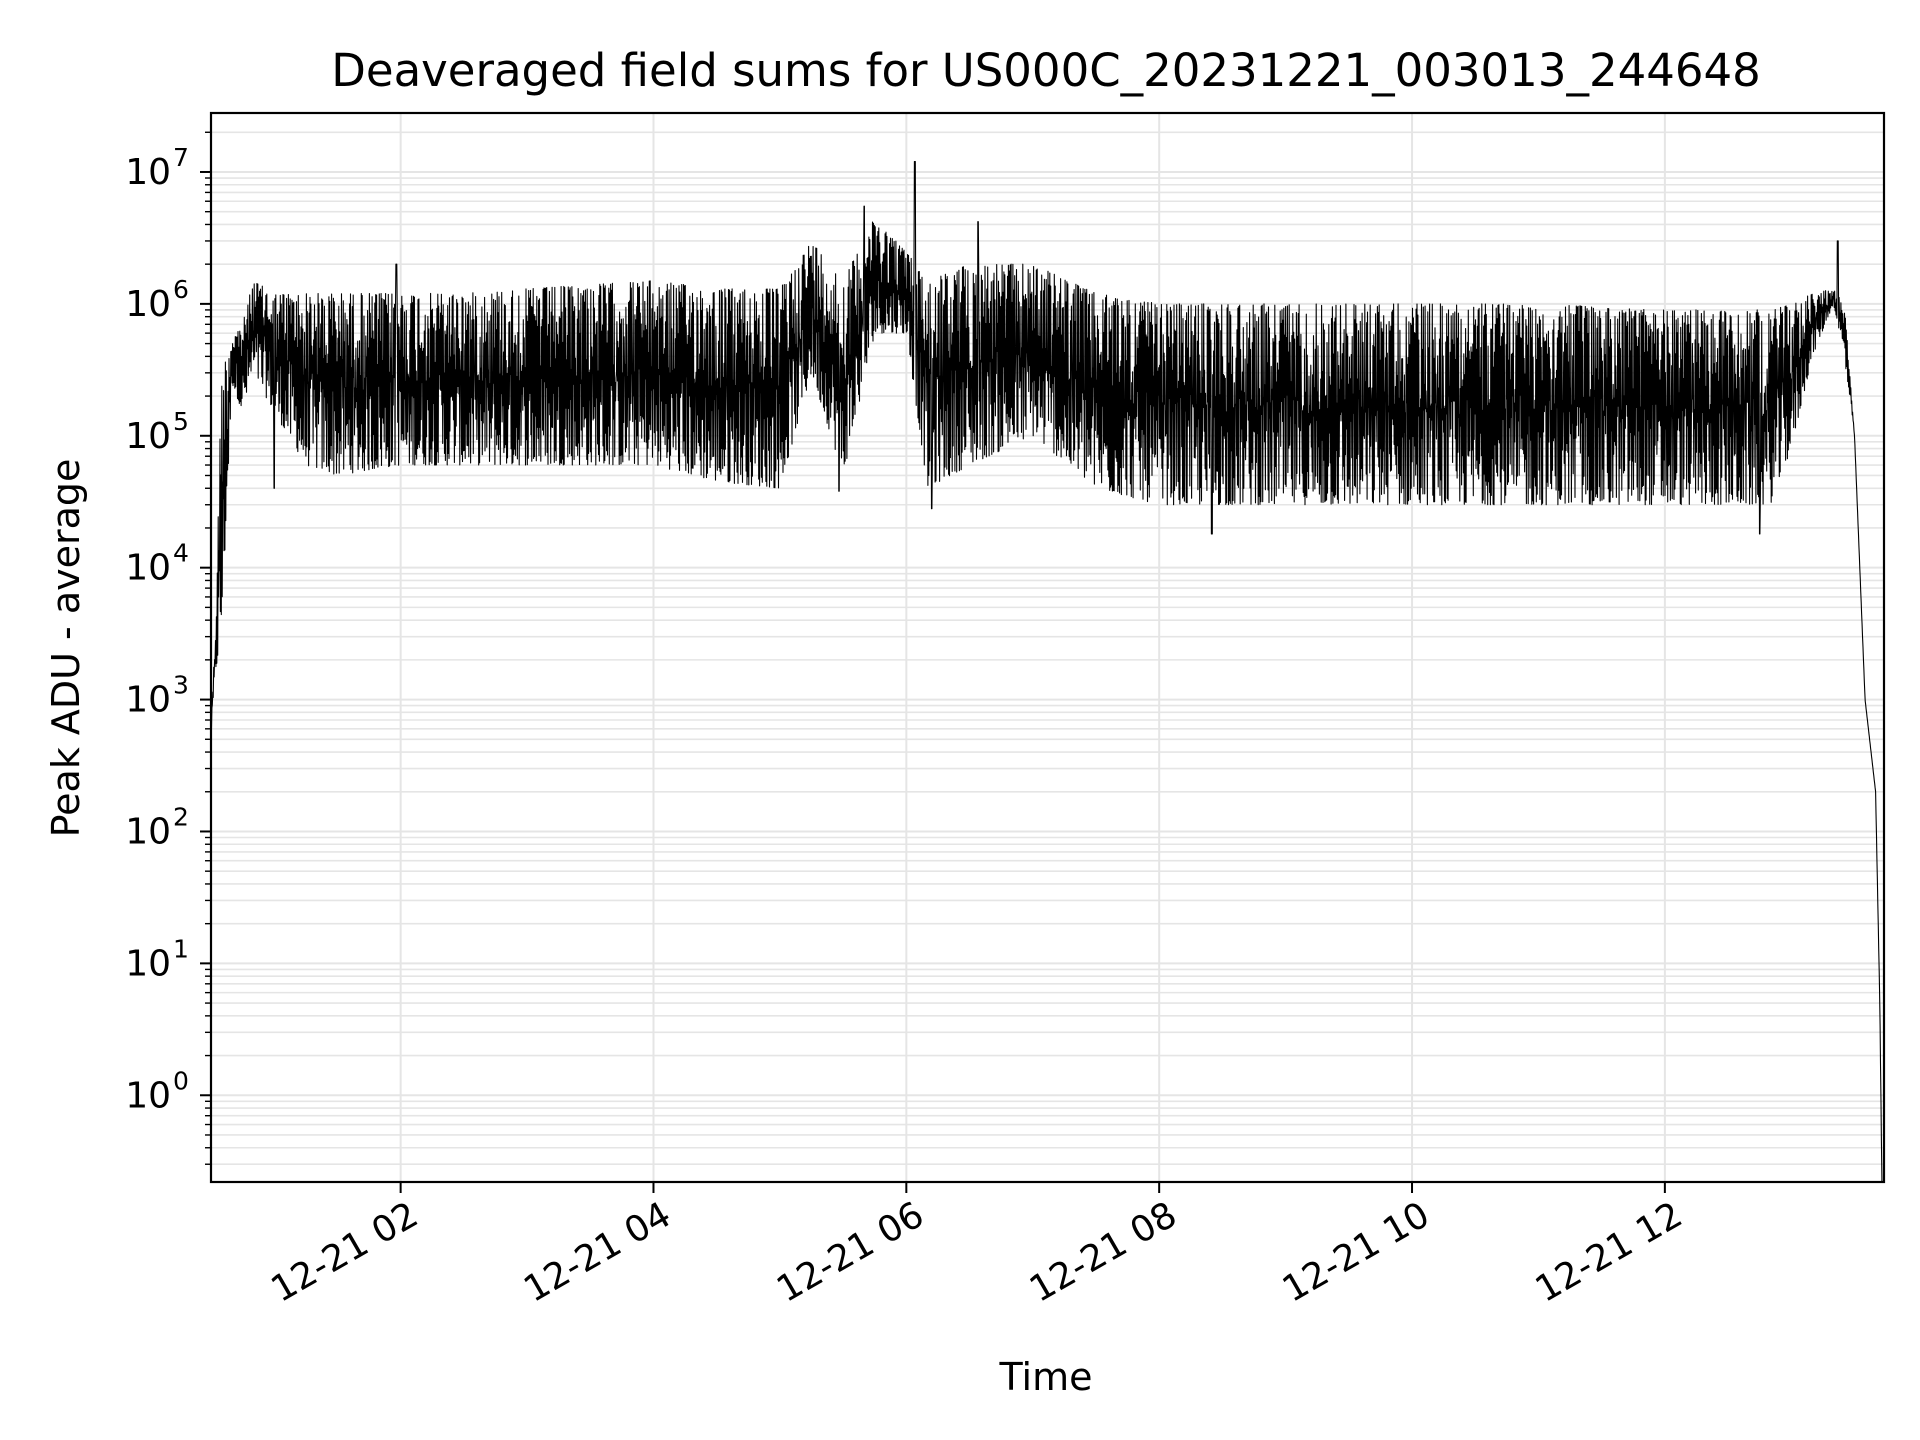 The height and width of the screenshot is (1440, 1920). Describe the element at coordinates (181, 948) in the screenshot. I see `y-tick-exponent: 1` at that location.